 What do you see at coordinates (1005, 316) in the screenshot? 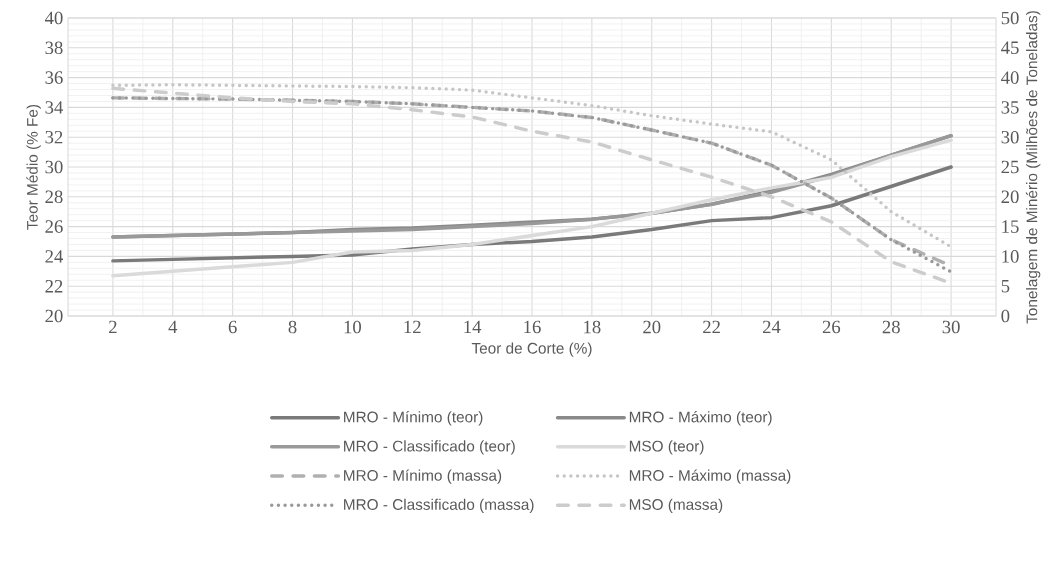
I see `y2-tick-label: 0` at bounding box center [1005, 316].